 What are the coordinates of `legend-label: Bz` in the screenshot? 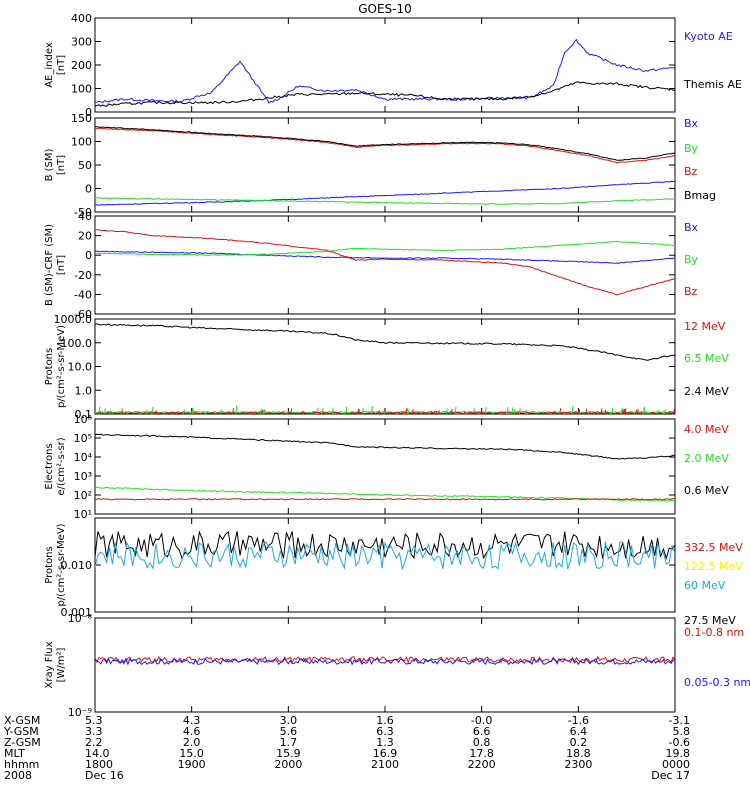 It's located at (691, 171).